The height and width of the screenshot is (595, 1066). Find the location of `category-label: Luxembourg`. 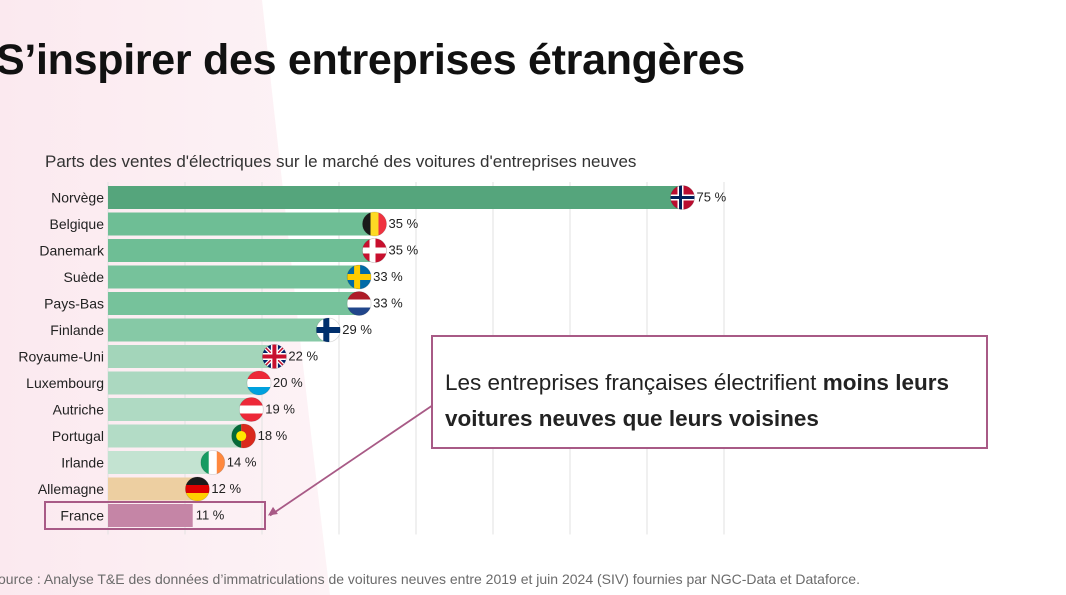

category-label: Luxembourg is located at coordinates (65, 383).